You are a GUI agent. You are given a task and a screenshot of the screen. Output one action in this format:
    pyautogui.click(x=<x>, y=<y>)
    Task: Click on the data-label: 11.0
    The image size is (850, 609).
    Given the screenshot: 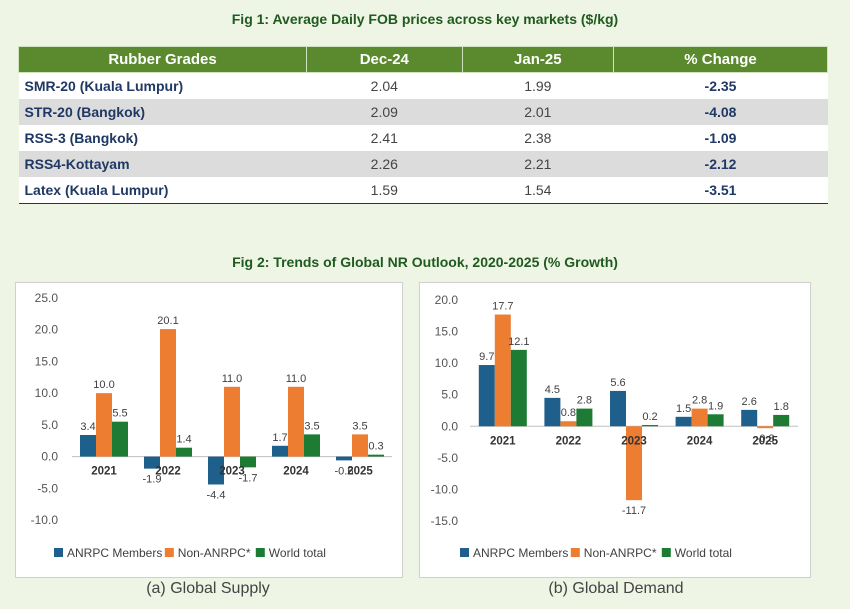 What is the action you would take?
    pyautogui.click(x=296, y=379)
    